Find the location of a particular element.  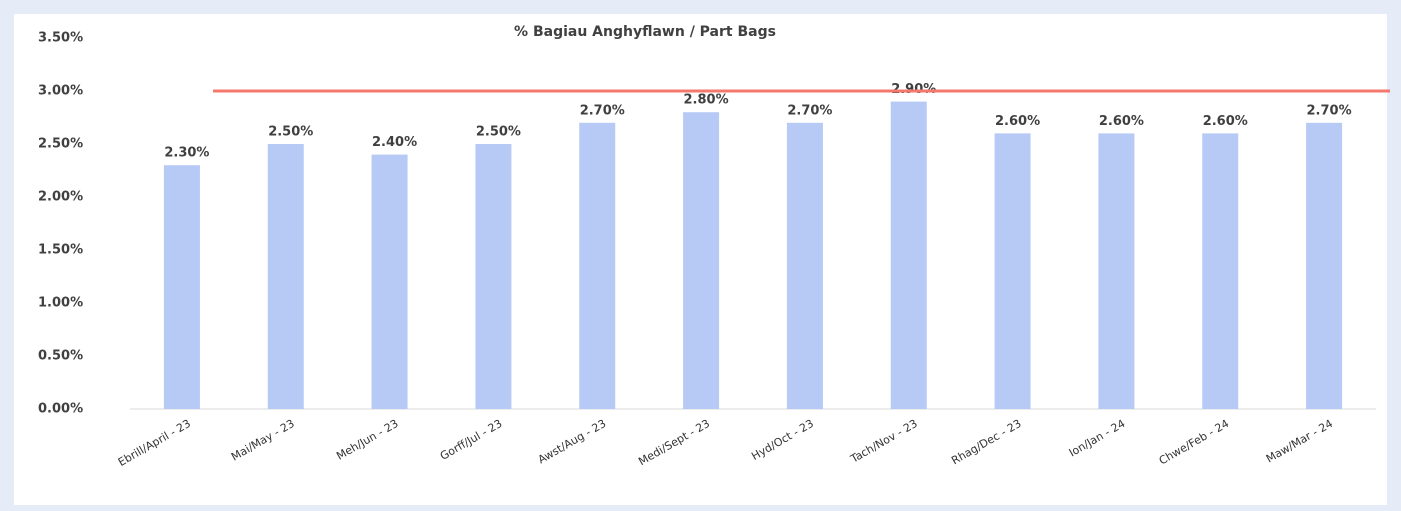

y-tick-label: 3.50% is located at coordinates (60, 38).